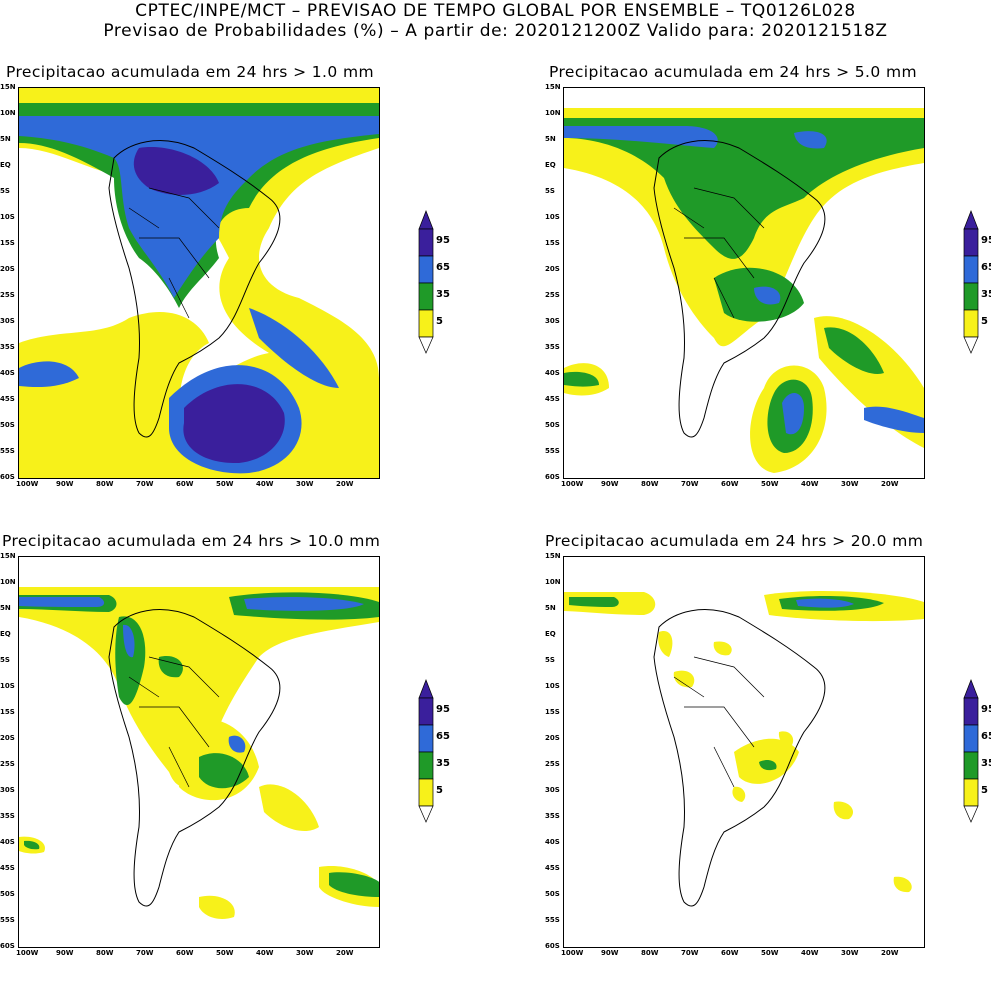 The height and width of the screenshot is (1002, 991). I want to click on lat-label: 30S, so click(7, 790).